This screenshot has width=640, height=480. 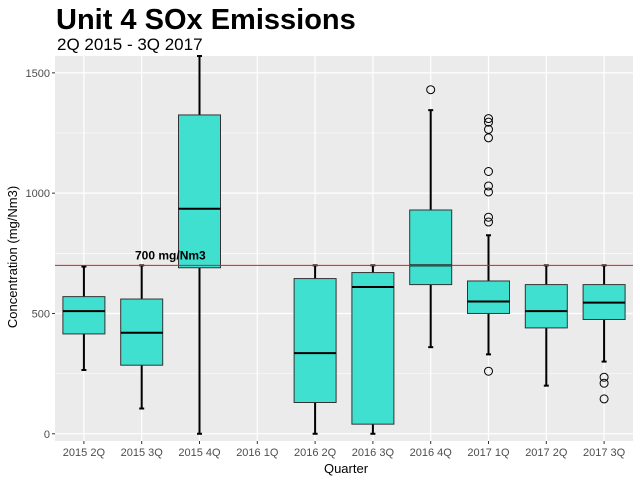 What do you see at coordinates (488, 453) in the screenshot?
I see `x-tick-label: 2017 1Q` at bounding box center [488, 453].